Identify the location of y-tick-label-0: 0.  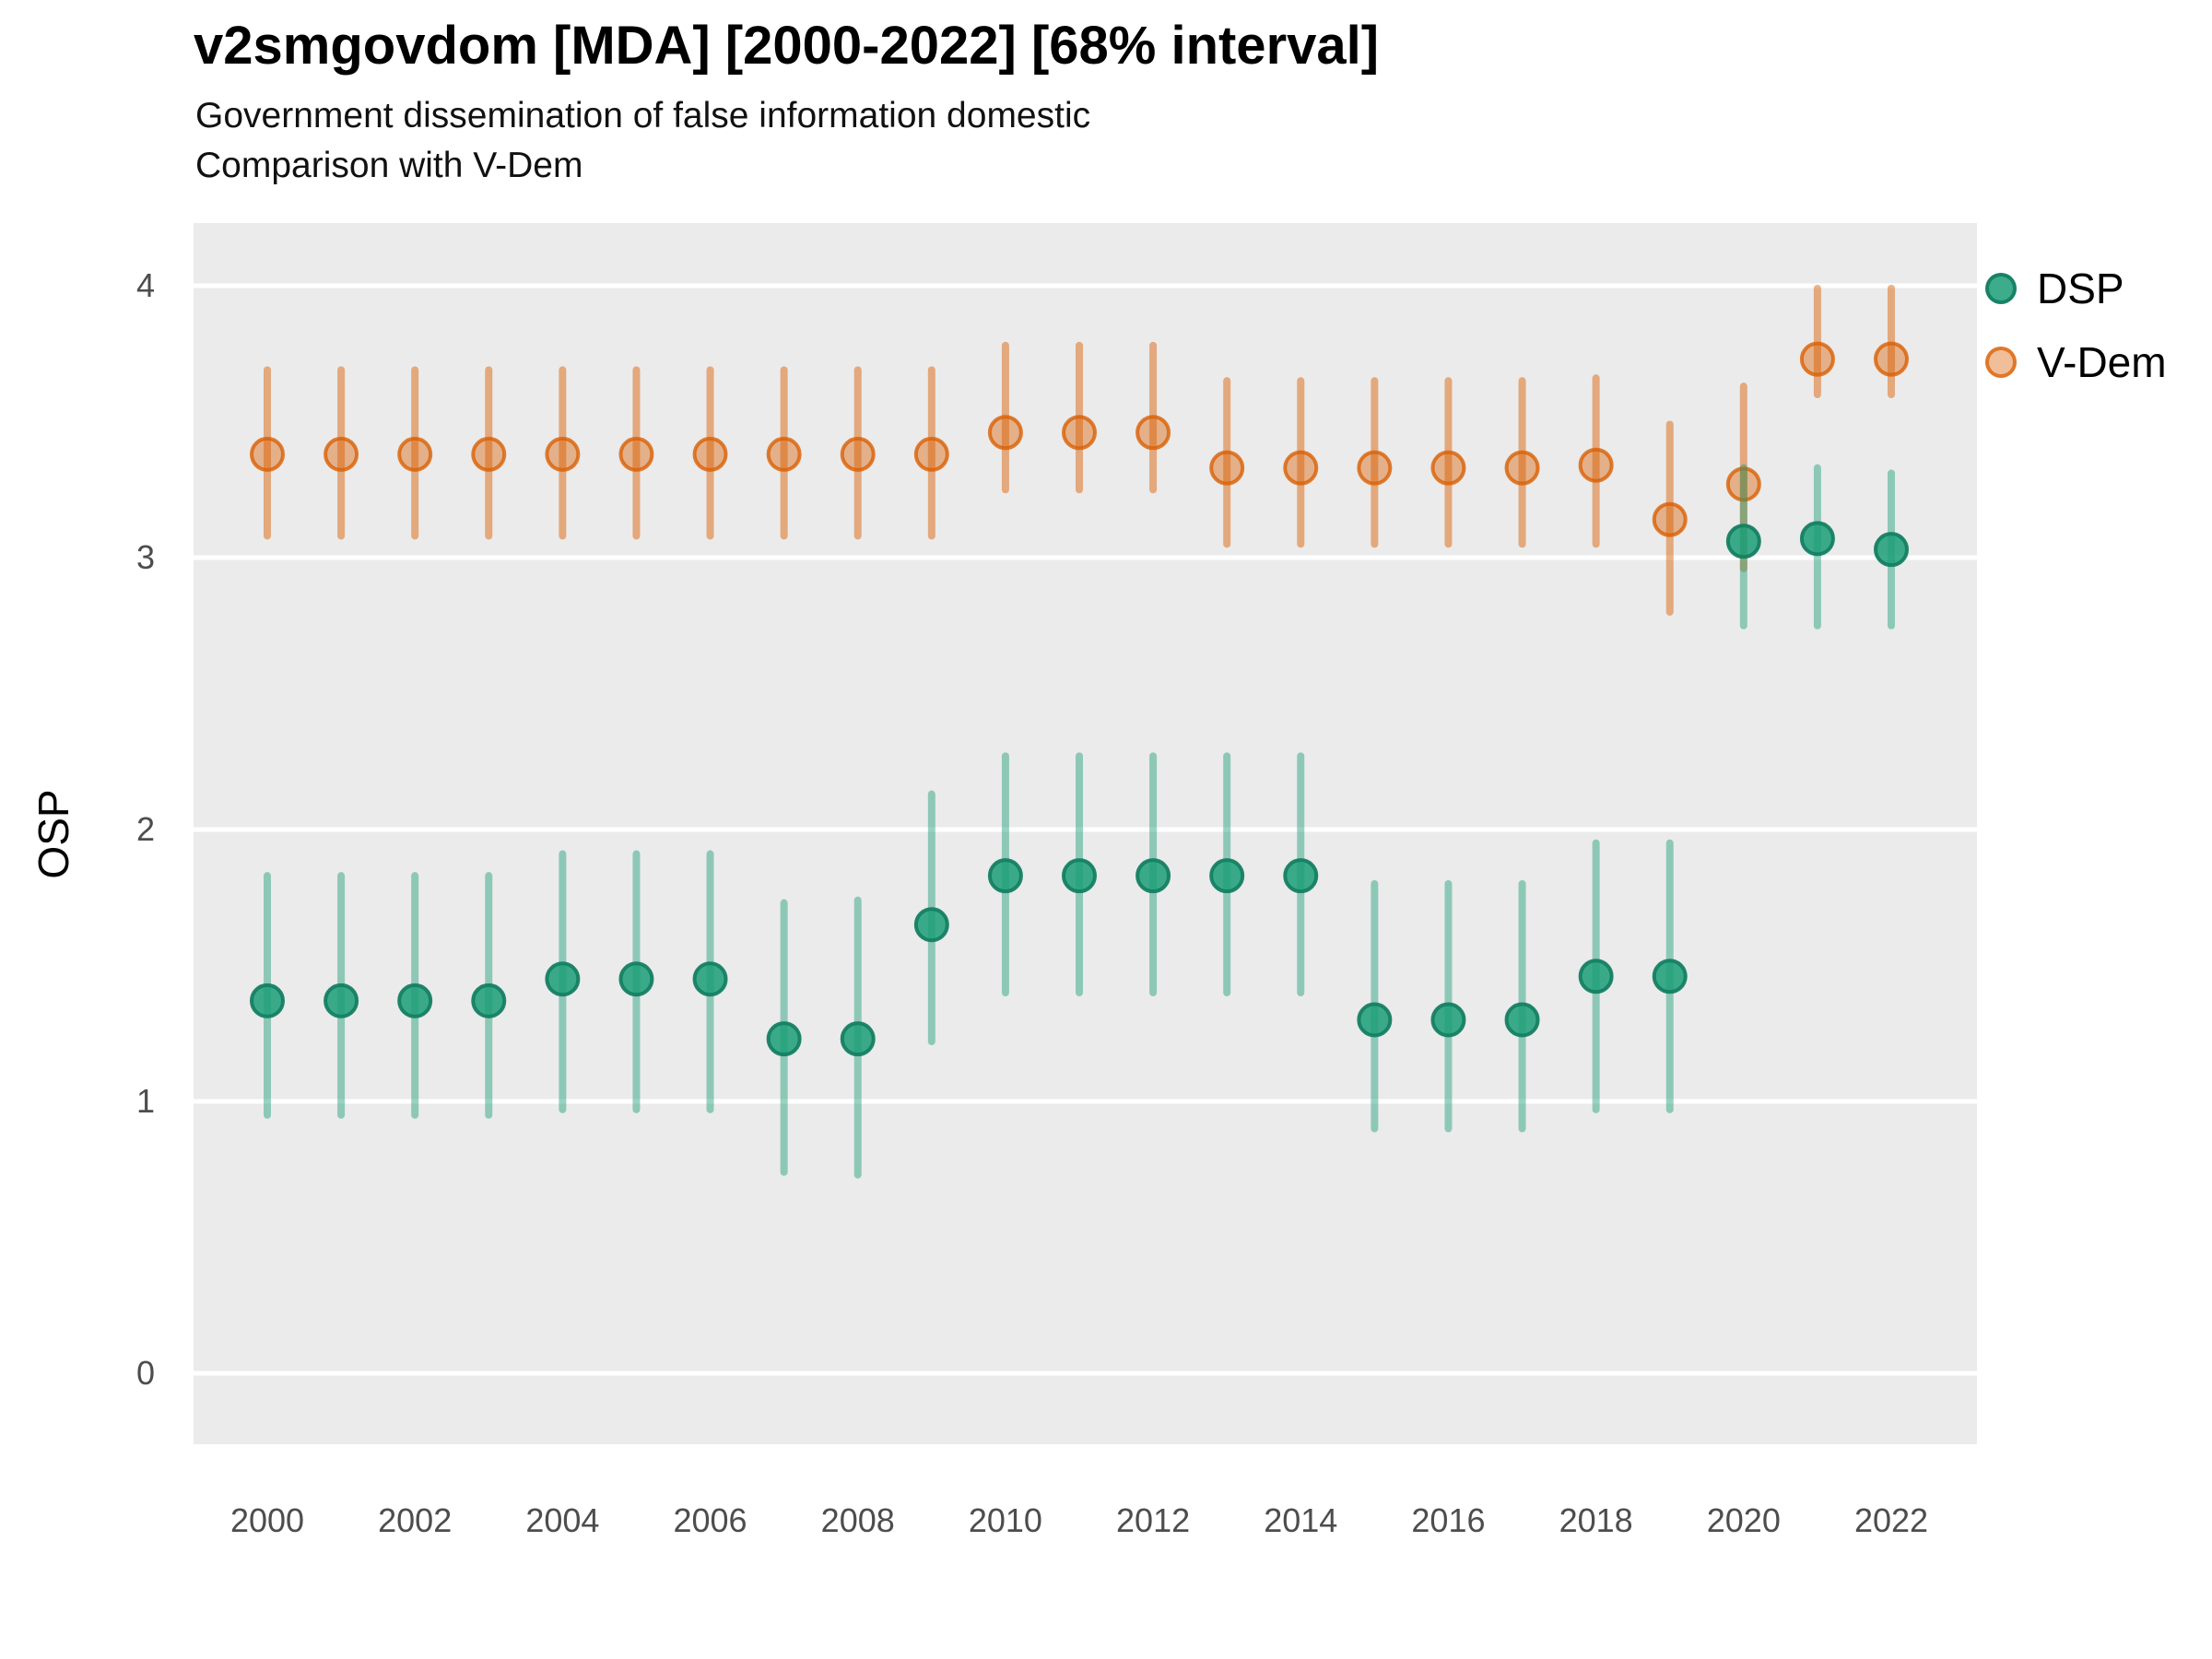
(145, 1373).